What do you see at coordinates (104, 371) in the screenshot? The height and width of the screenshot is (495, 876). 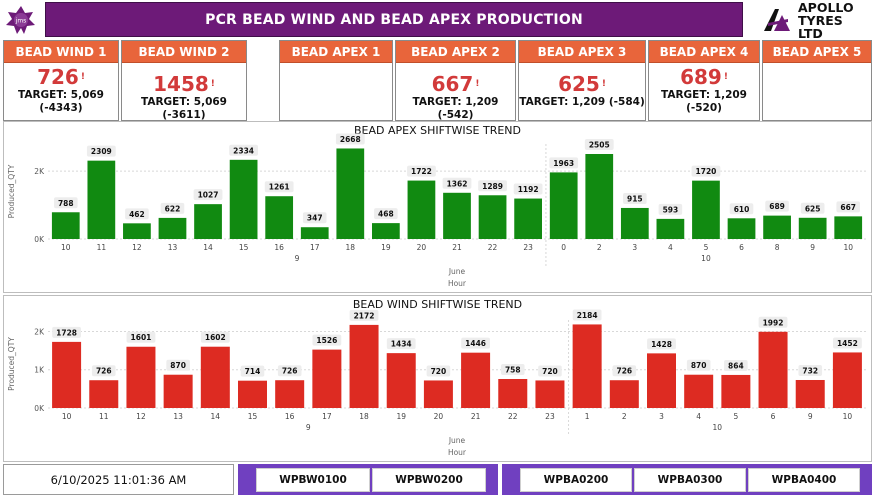 I see `data-label: 726` at bounding box center [104, 371].